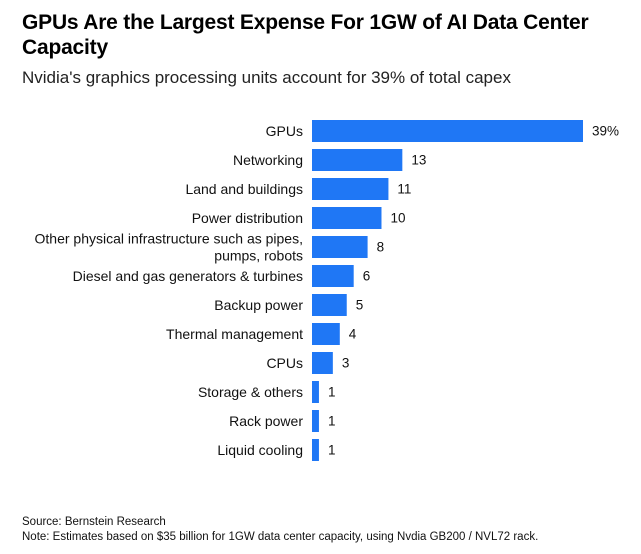  What do you see at coordinates (258, 305) in the screenshot?
I see `category-label: Backup power` at bounding box center [258, 305].